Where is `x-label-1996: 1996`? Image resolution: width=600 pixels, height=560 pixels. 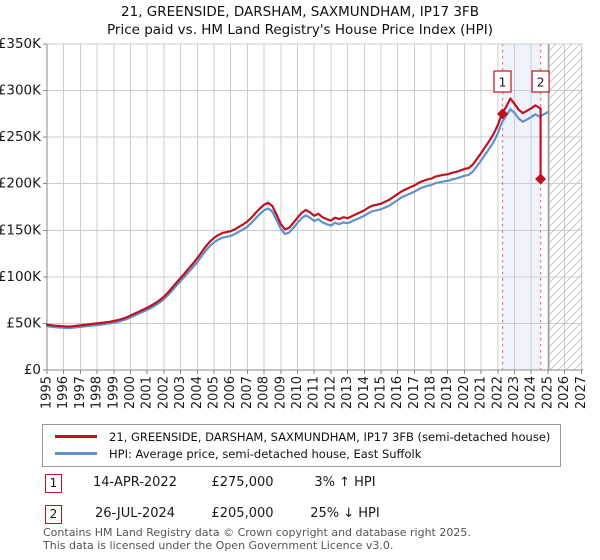
x-label-1996: 1996 is located at coordinates (63, 392).